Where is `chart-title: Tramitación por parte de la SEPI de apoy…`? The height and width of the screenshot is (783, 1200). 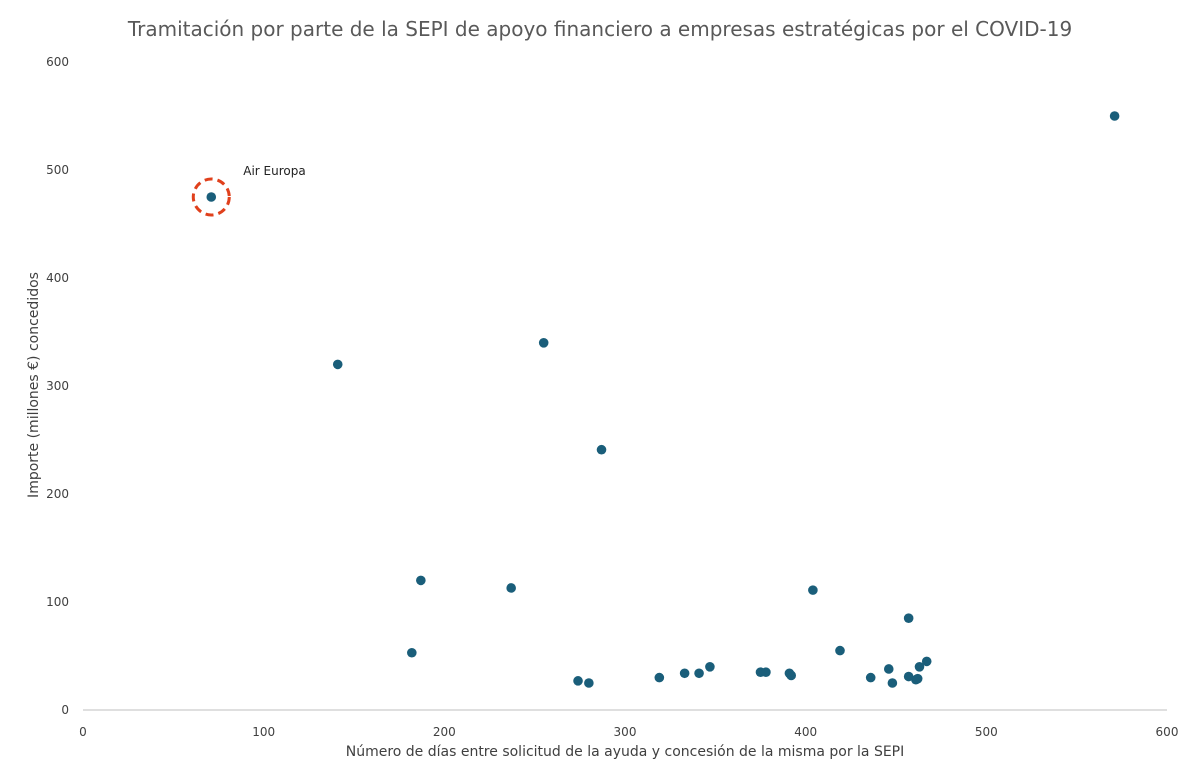 chart-title: Tramitación por parte de la SEPI de apoy… is located at coordinates (599, 29).